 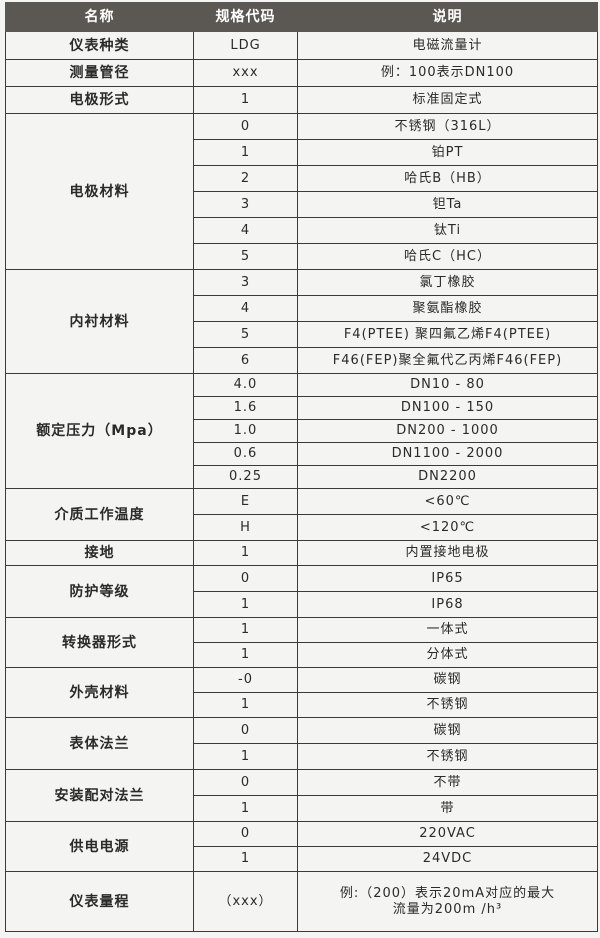 What do you see at coordinates (302, 408) in the screenshot?
I see `table-row: 1.6 DN100 - 150` at bounding box center [302, 408].